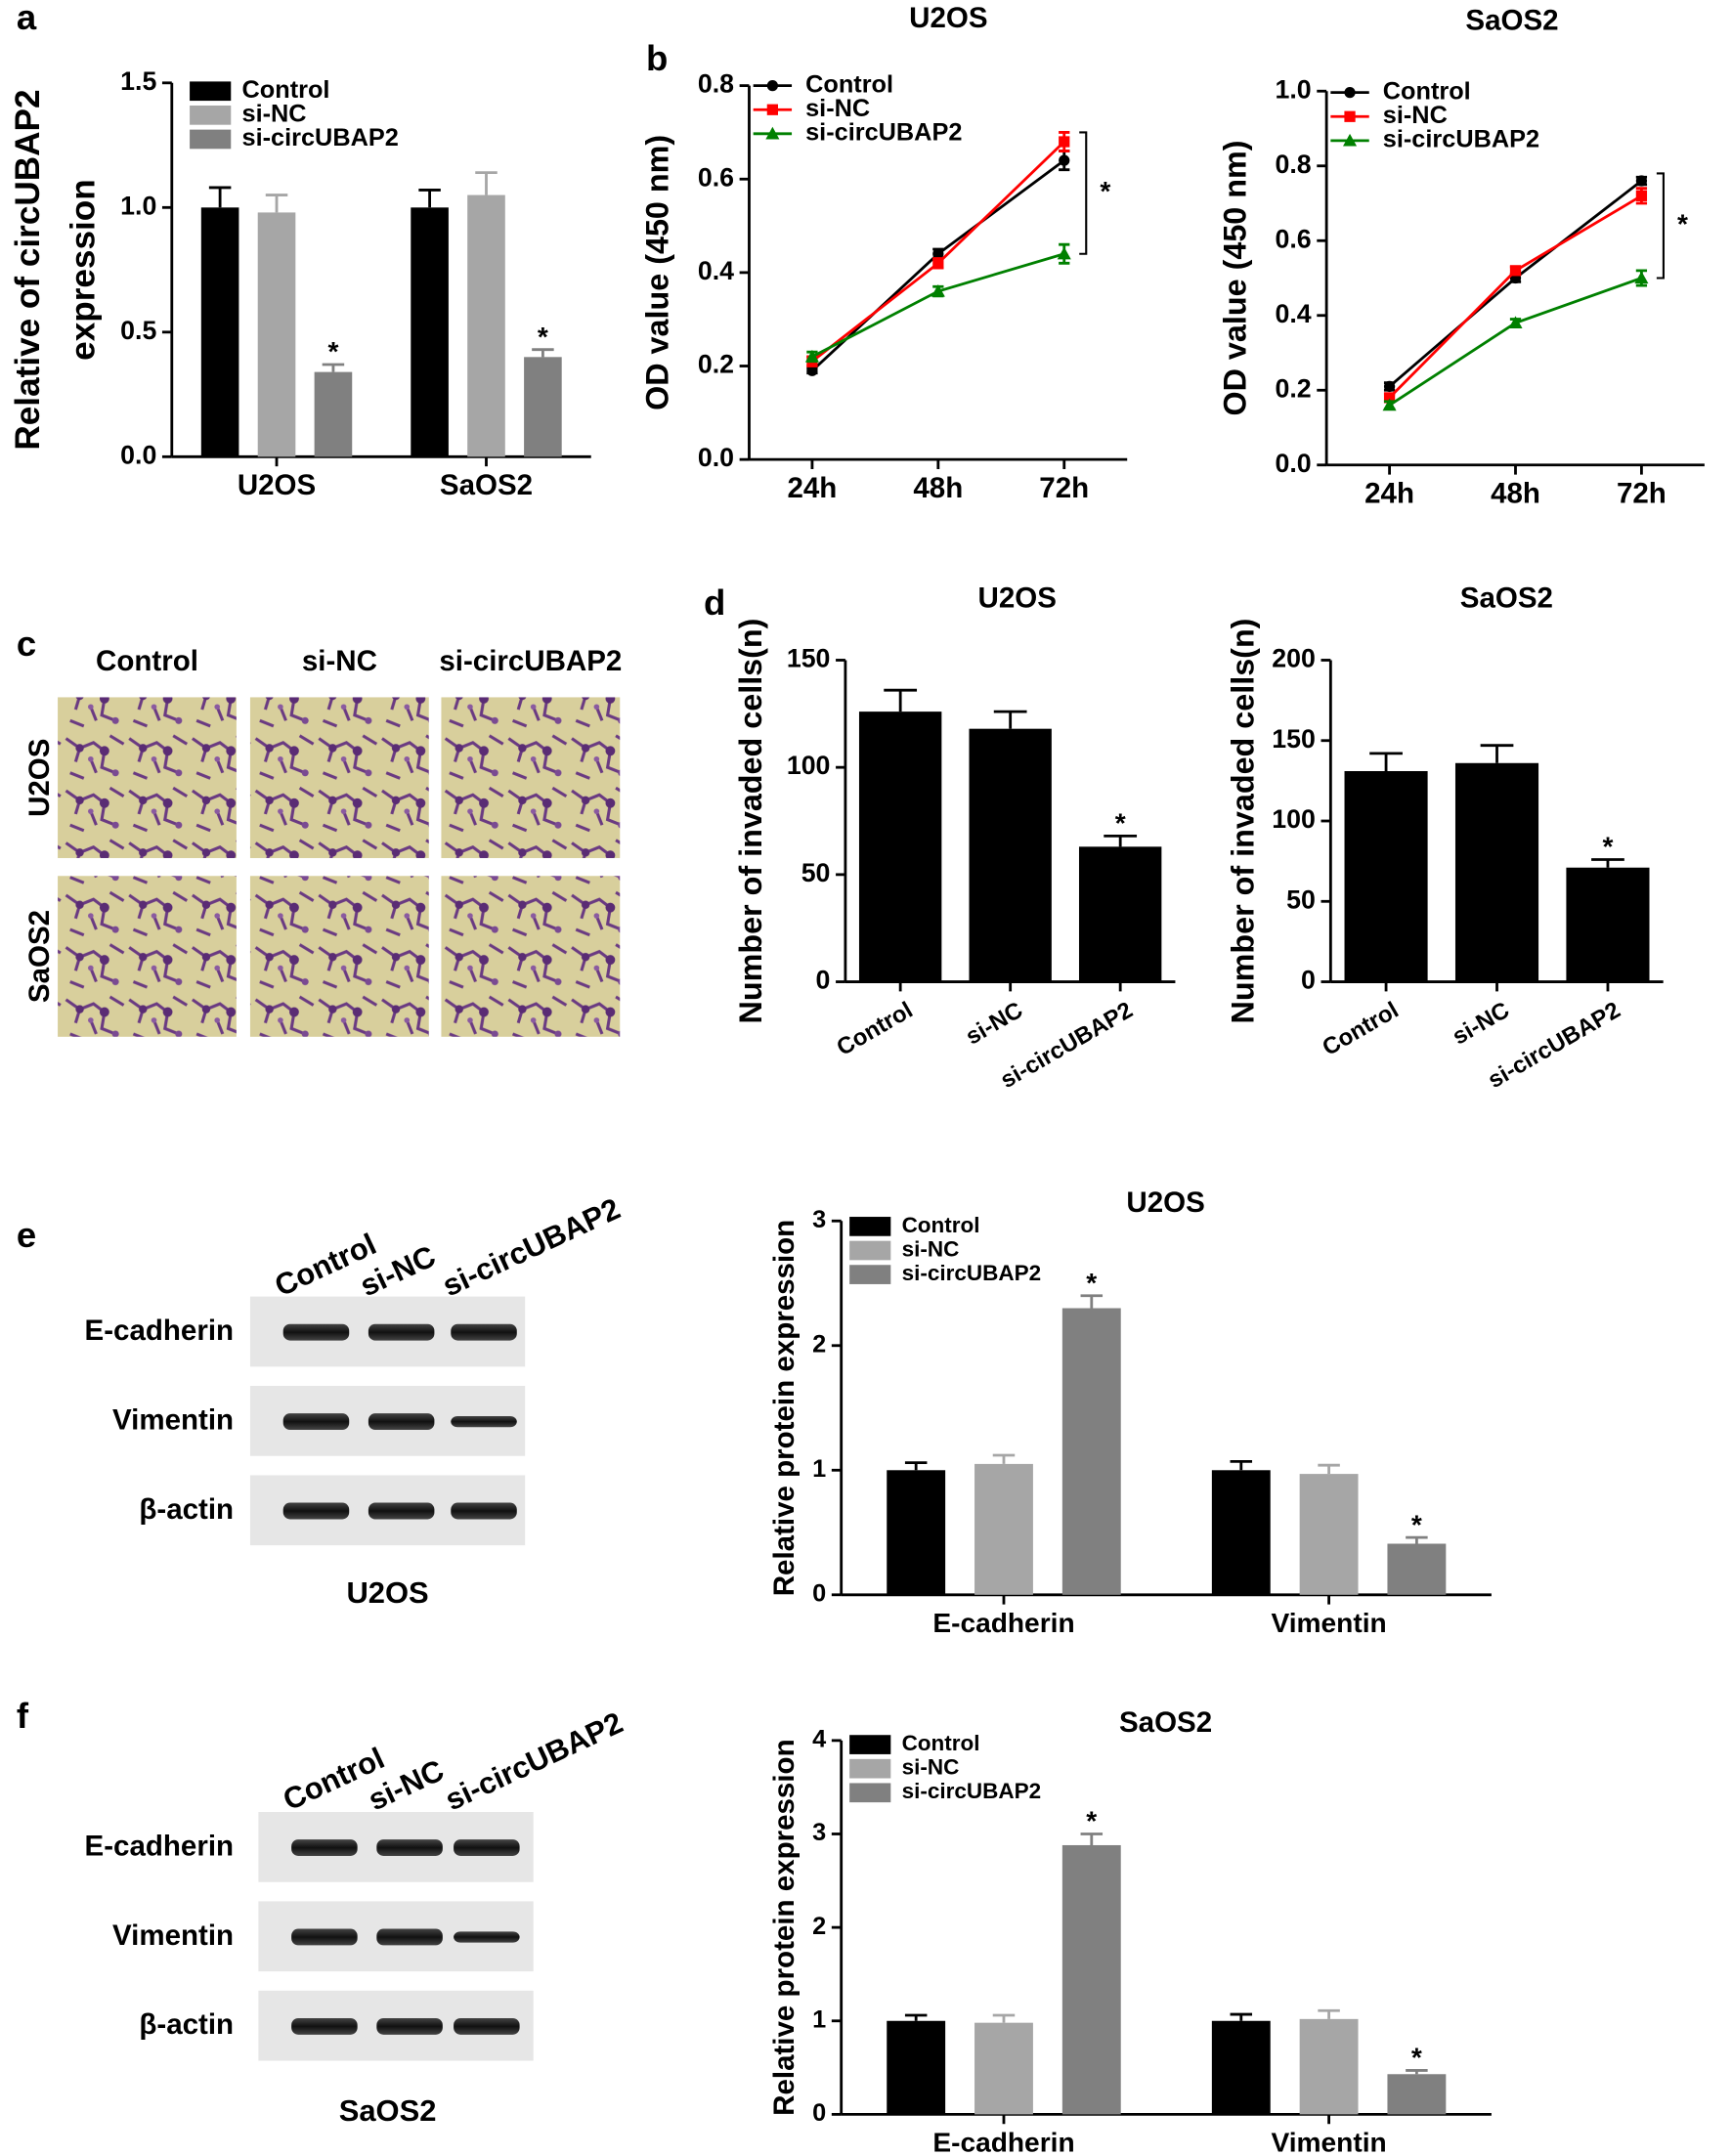 Image resolution: width=1732 pixels, height=2156 pixels. Describe the element at coordinates (186, 1509) in the screenshot. I see `row-label: β-actin` at that location.